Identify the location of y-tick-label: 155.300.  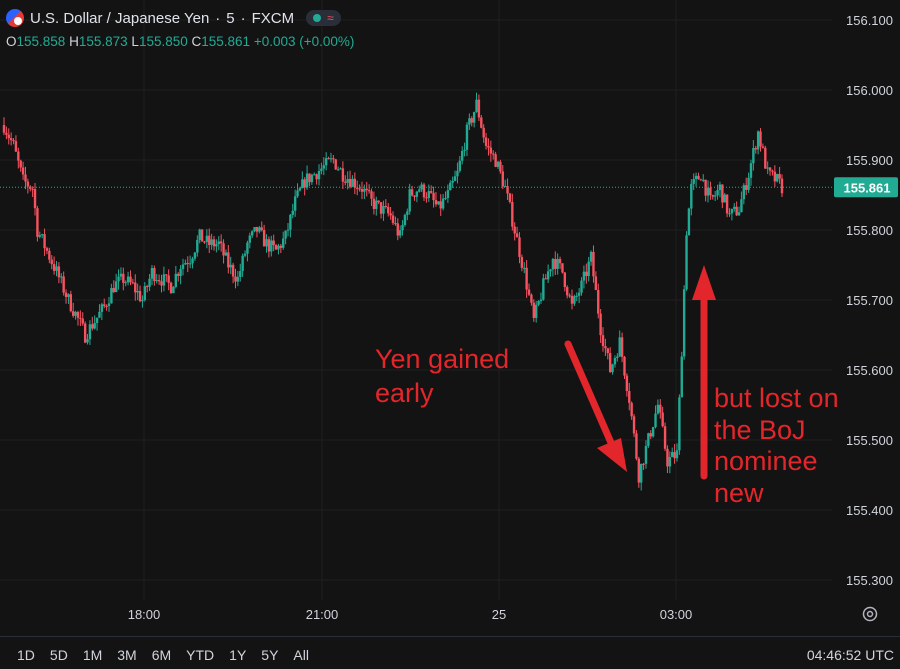
(869, 580).